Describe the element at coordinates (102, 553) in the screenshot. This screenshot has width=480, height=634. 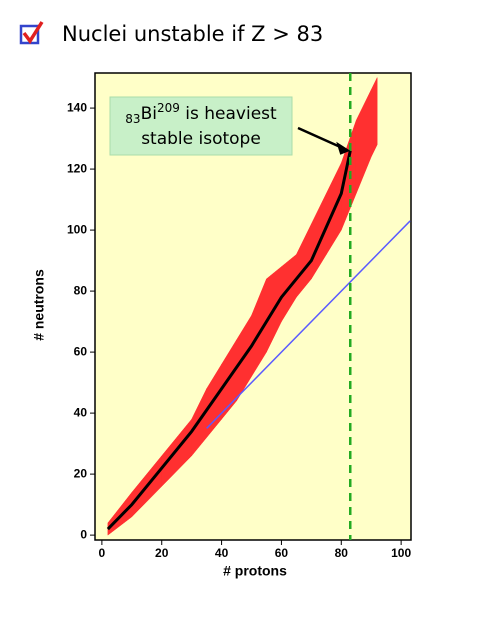
I see `x-tick-label: 0` at that location.